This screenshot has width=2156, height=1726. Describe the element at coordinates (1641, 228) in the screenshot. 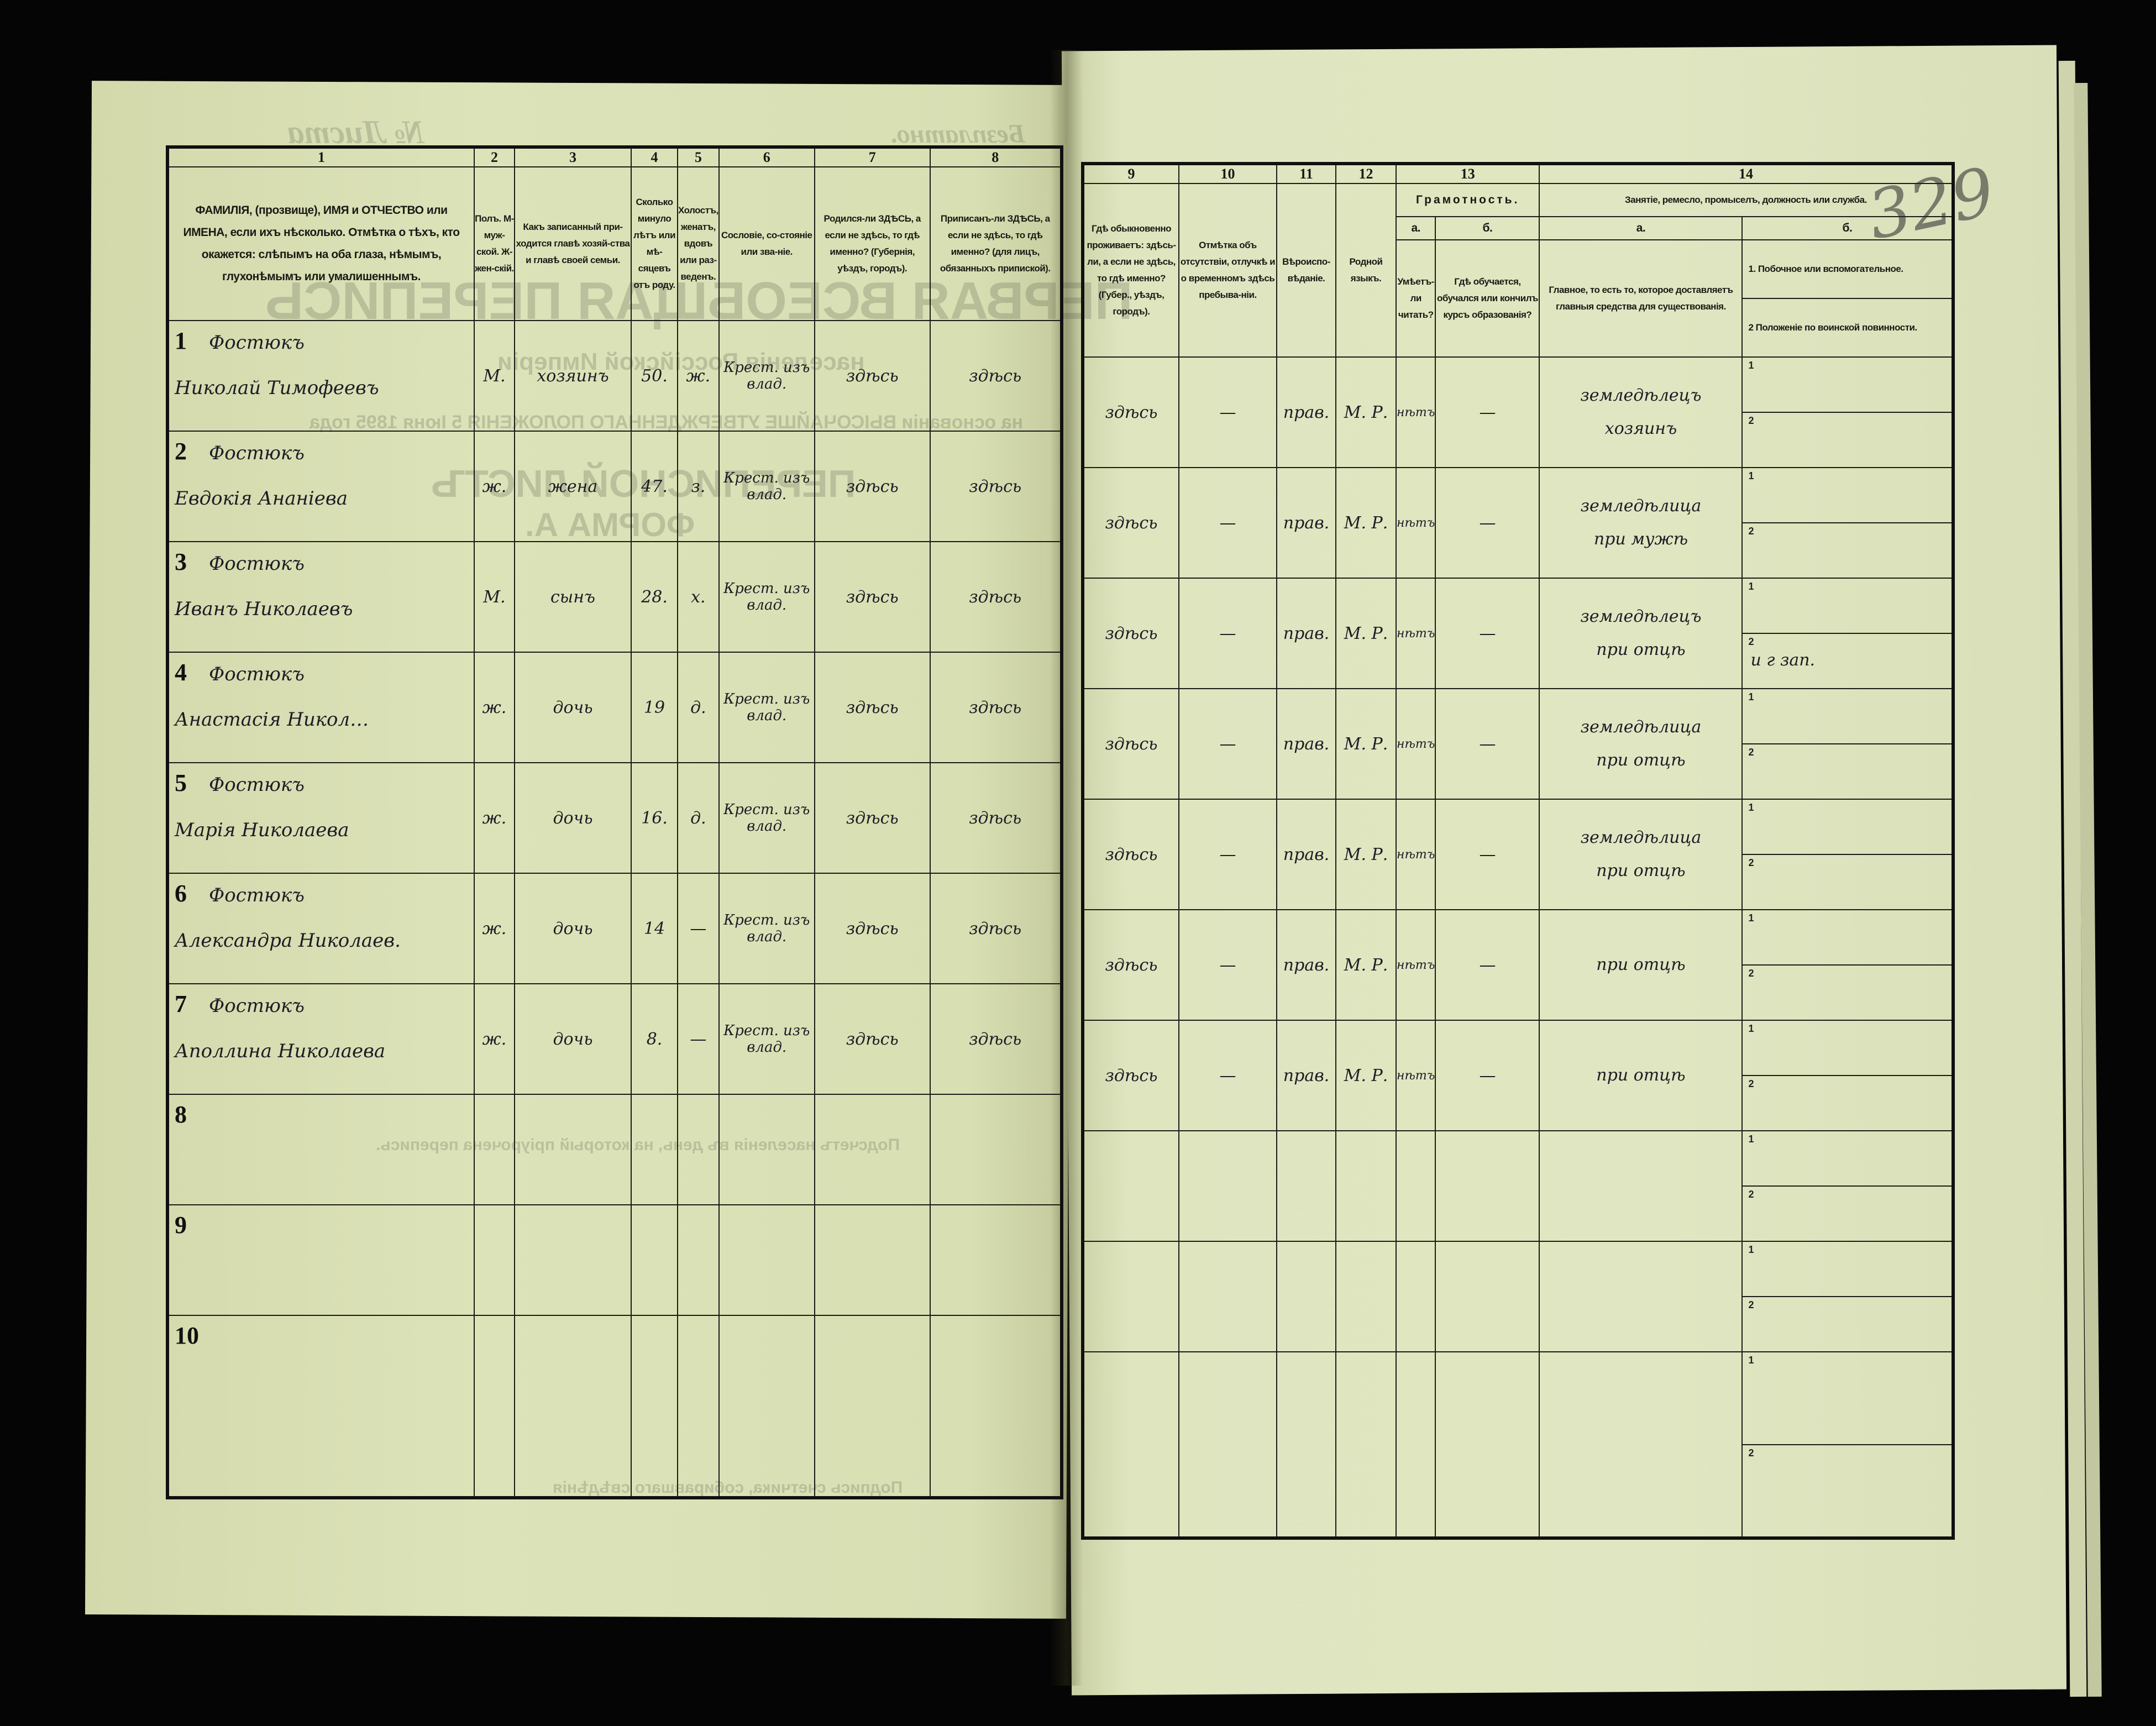

I see `header-occupation-a-label: а.` at that location.